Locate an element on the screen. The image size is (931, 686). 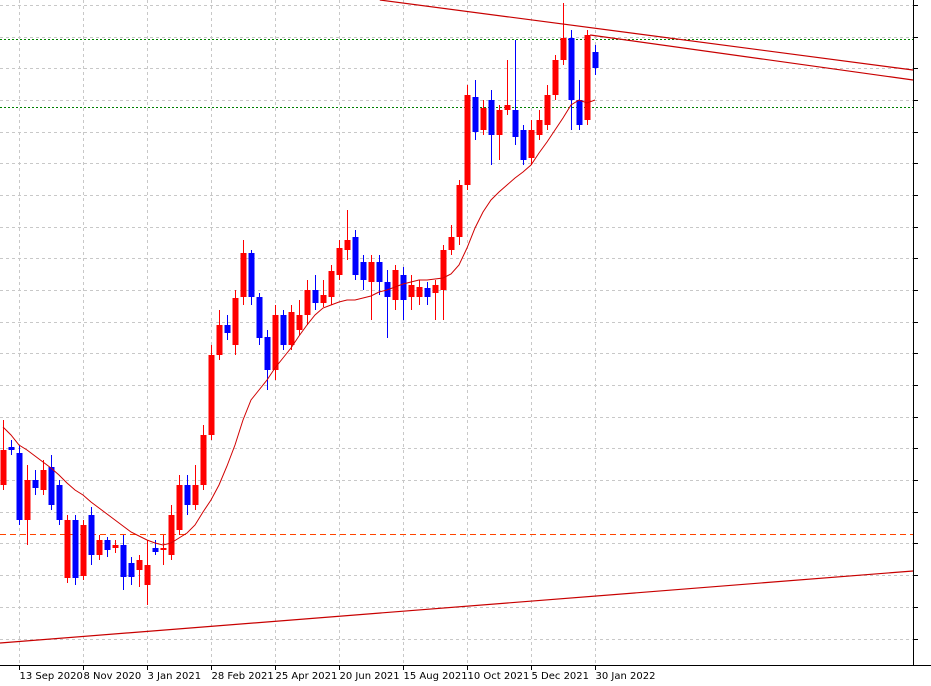
x-tick-label: 5 Dec 2021 is located at coordinates (561, 676).